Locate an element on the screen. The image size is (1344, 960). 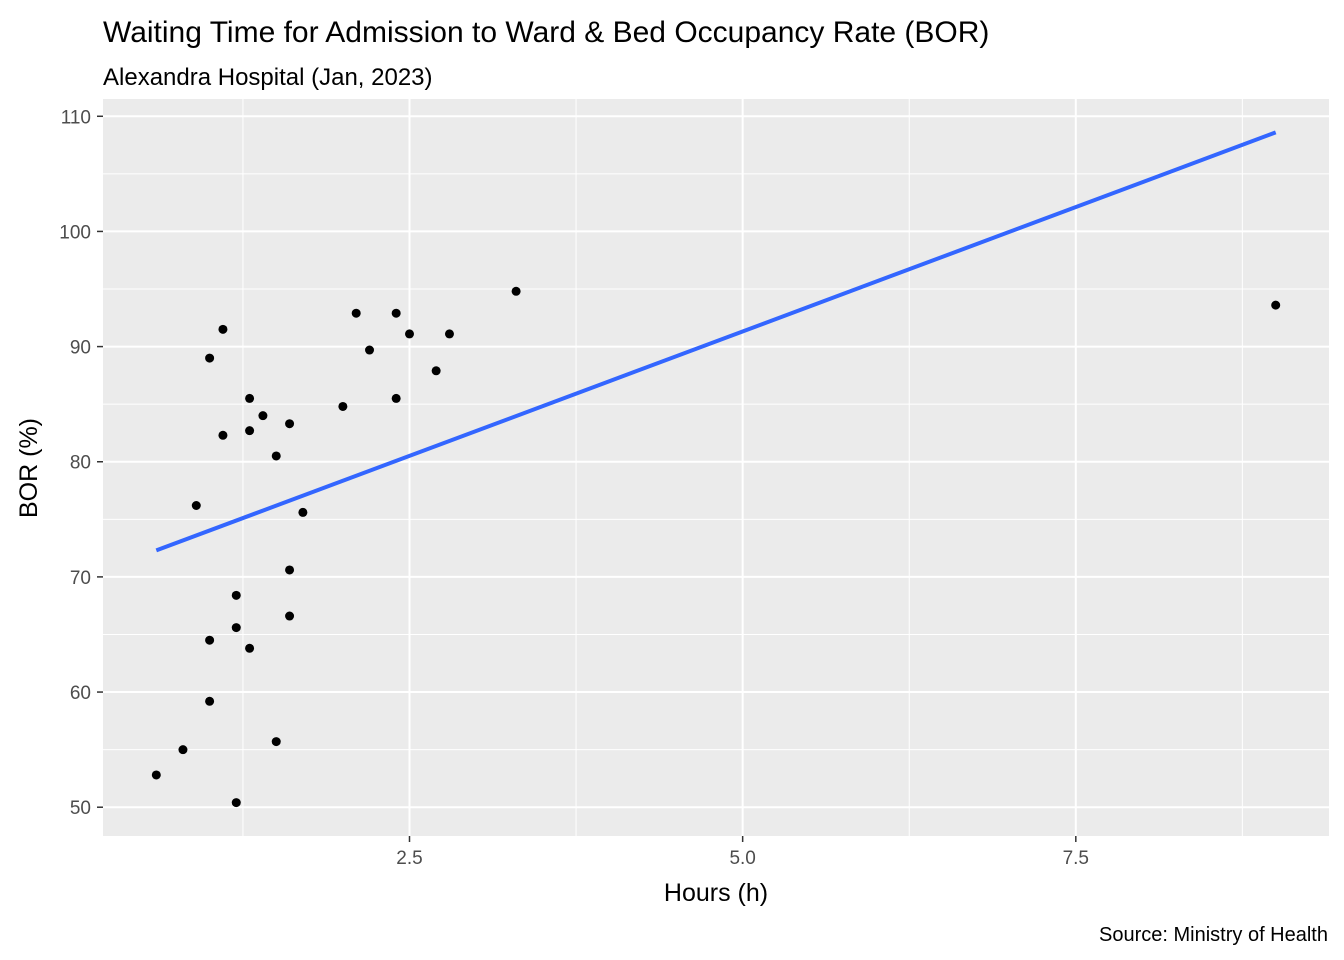
y-tick-label: 60 is located at coordinates (80, 693).